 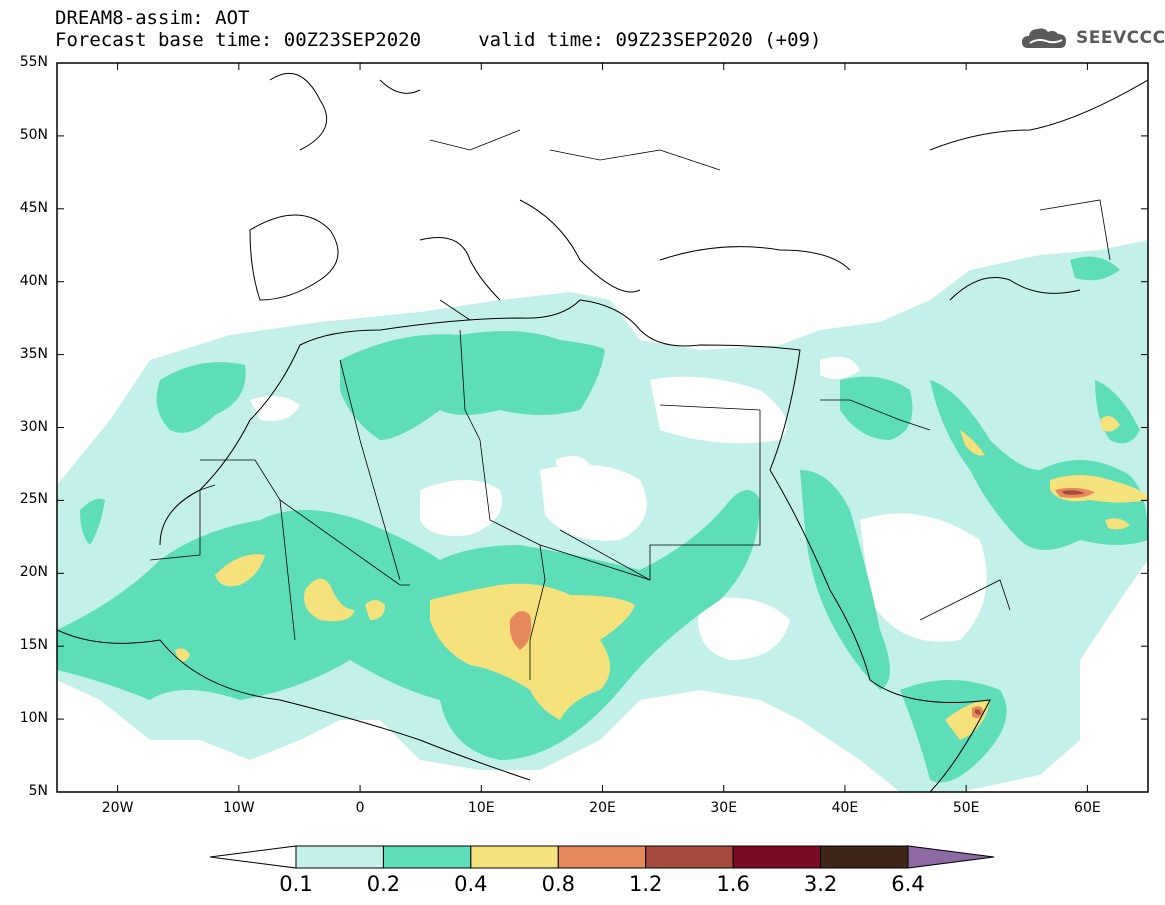 What do you see at coordinates (724, 808) in the screenshot?
I see `lon-tick-label: 30E` at bounding box center [724, 808].